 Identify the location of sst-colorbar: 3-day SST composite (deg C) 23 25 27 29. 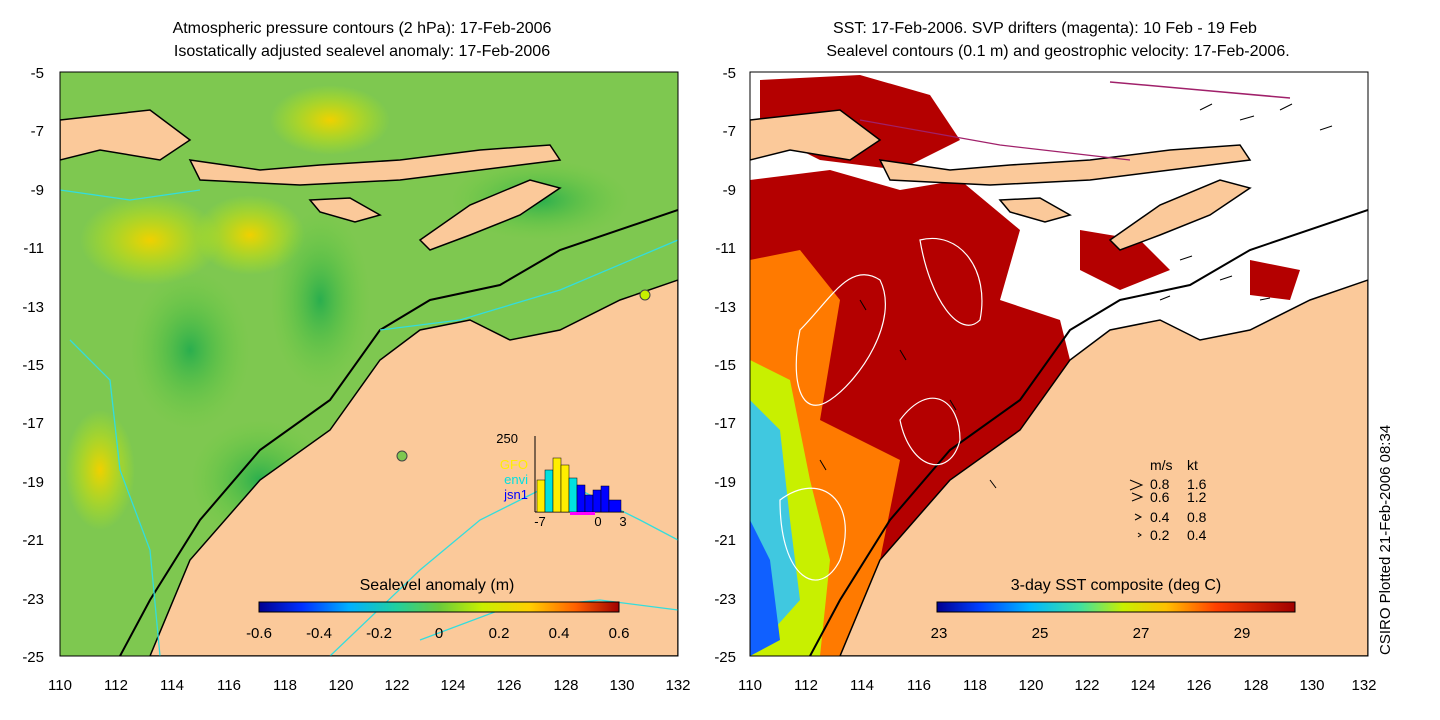
(1113, 609).